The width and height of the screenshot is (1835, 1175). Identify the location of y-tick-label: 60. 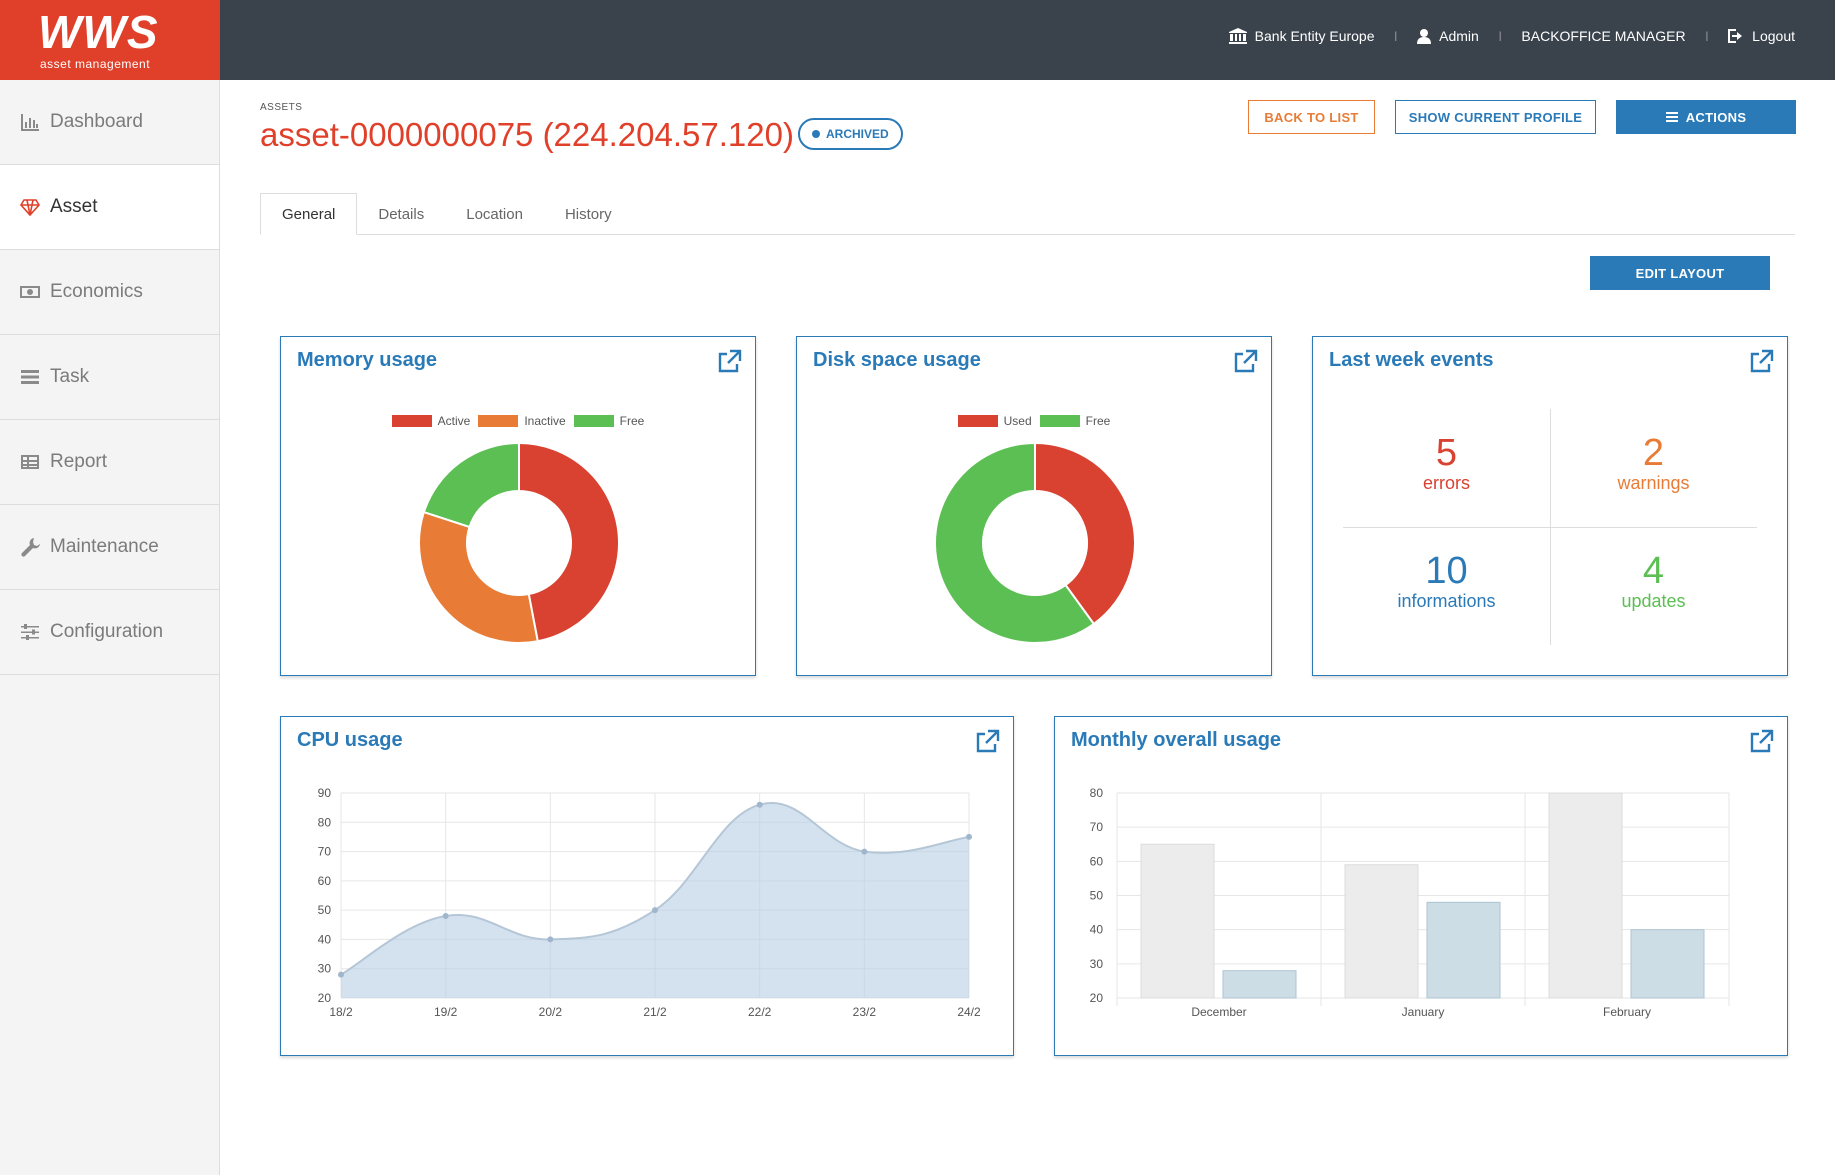
(325, 881).